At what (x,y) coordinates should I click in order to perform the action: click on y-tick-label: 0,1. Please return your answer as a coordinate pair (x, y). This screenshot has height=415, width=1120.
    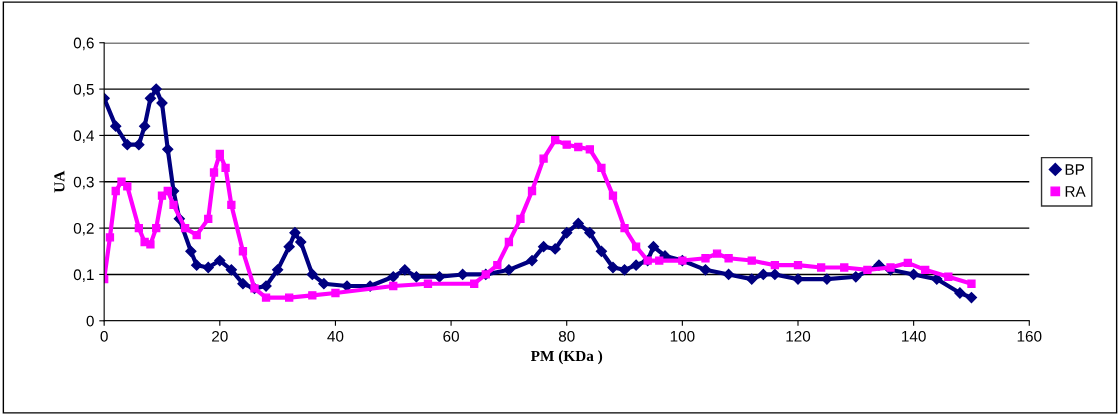
    Looking at the image, I should click on (83, 275).